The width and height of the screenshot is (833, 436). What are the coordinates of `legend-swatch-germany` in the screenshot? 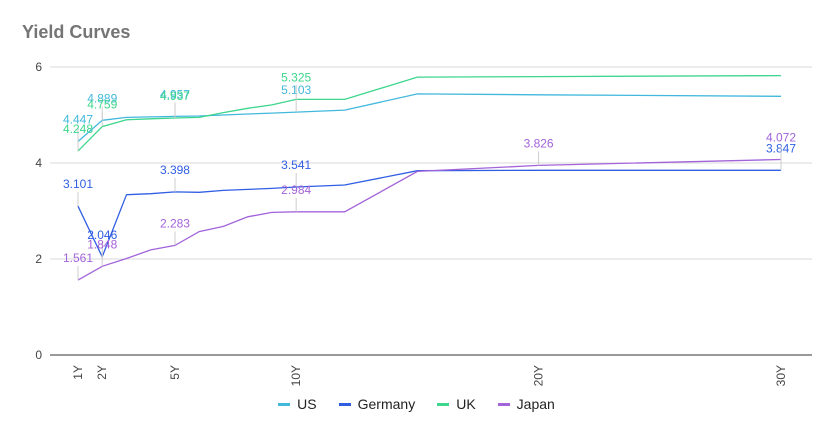 It's located at (344, 404).